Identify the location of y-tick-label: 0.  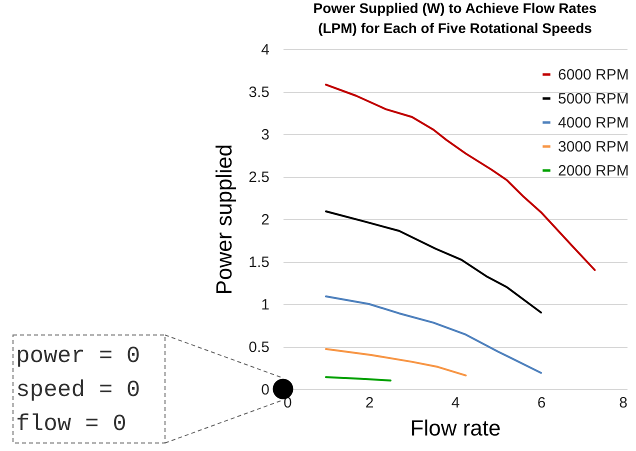
(265, 390).